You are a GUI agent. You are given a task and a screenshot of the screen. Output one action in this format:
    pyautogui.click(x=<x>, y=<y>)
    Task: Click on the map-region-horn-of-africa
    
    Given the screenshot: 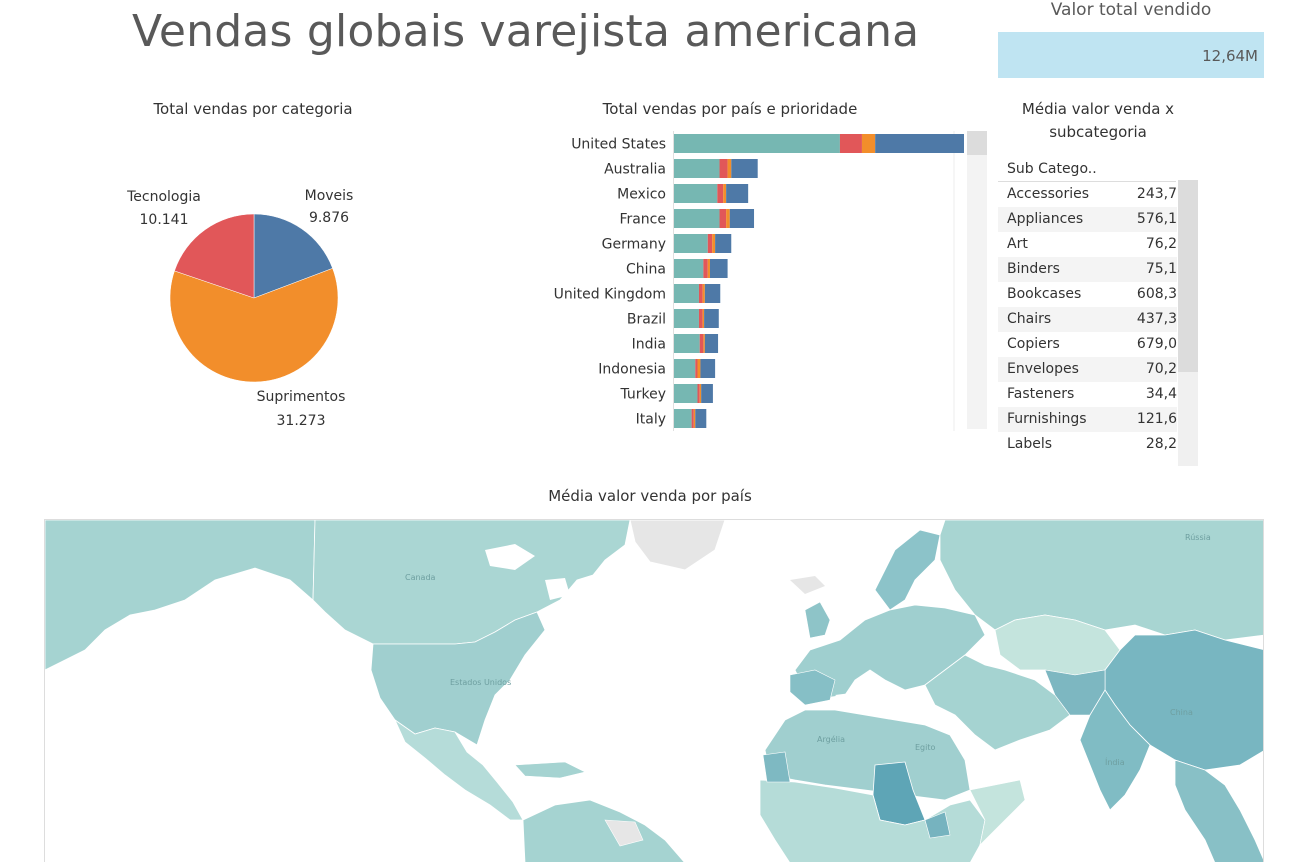 What is the action you would take?
    pyautogui.click(x=997, y=812)
    